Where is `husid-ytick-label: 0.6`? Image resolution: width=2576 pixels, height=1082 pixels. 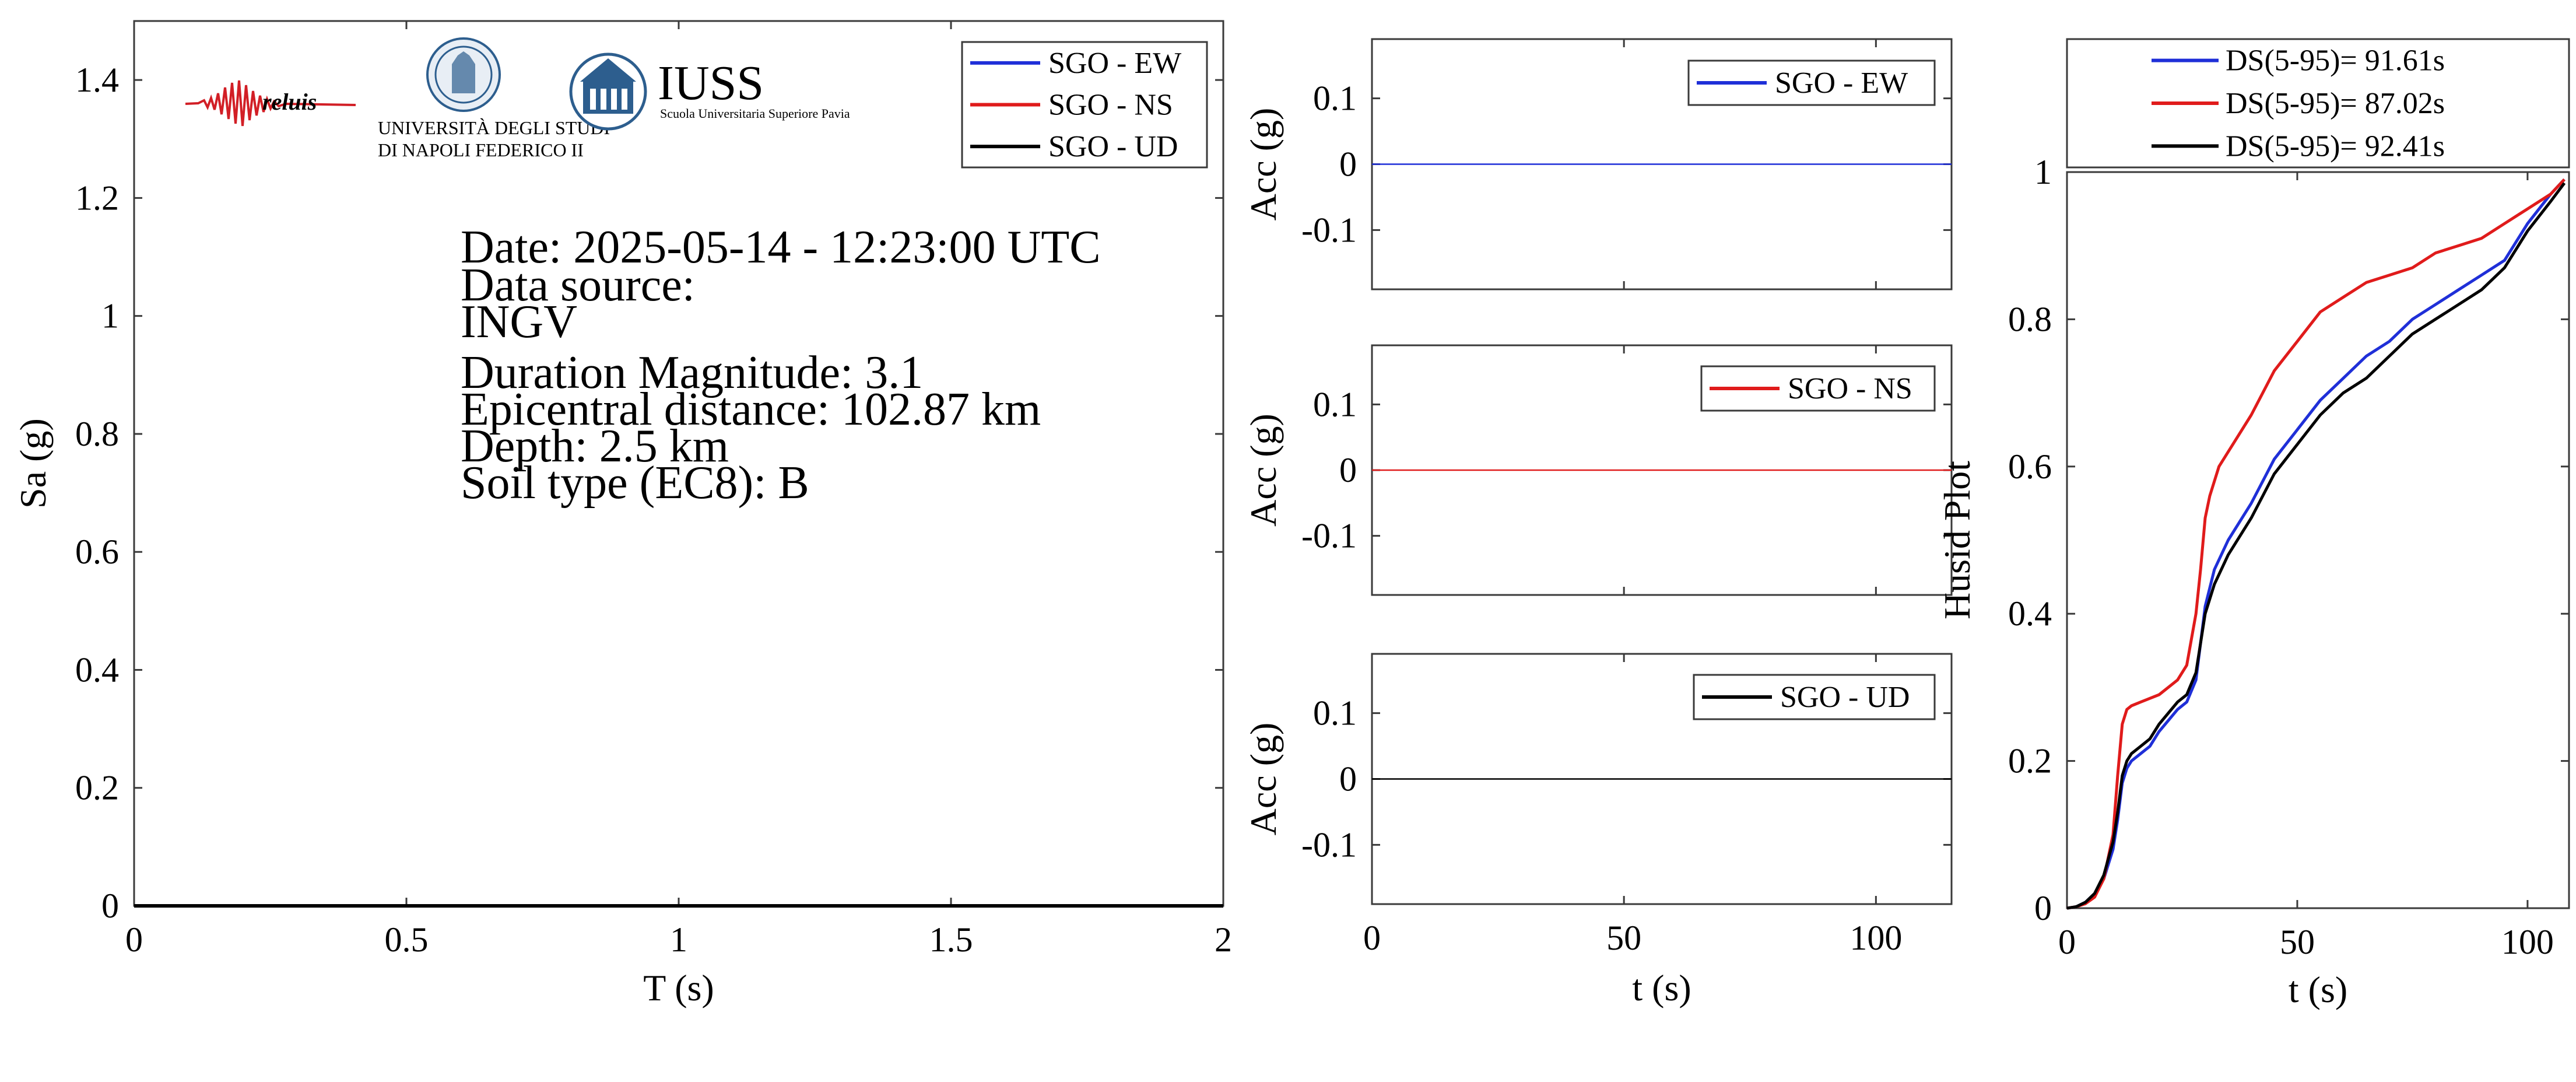
husid-ytick-label: 0.6 is located at coordinates (2030, 466).